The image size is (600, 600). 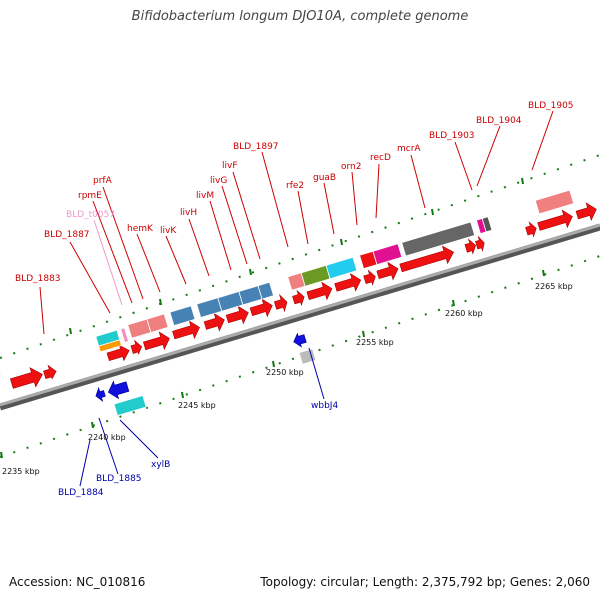 I want to click on gene-label: rfe2, so click(x=295, y=186).